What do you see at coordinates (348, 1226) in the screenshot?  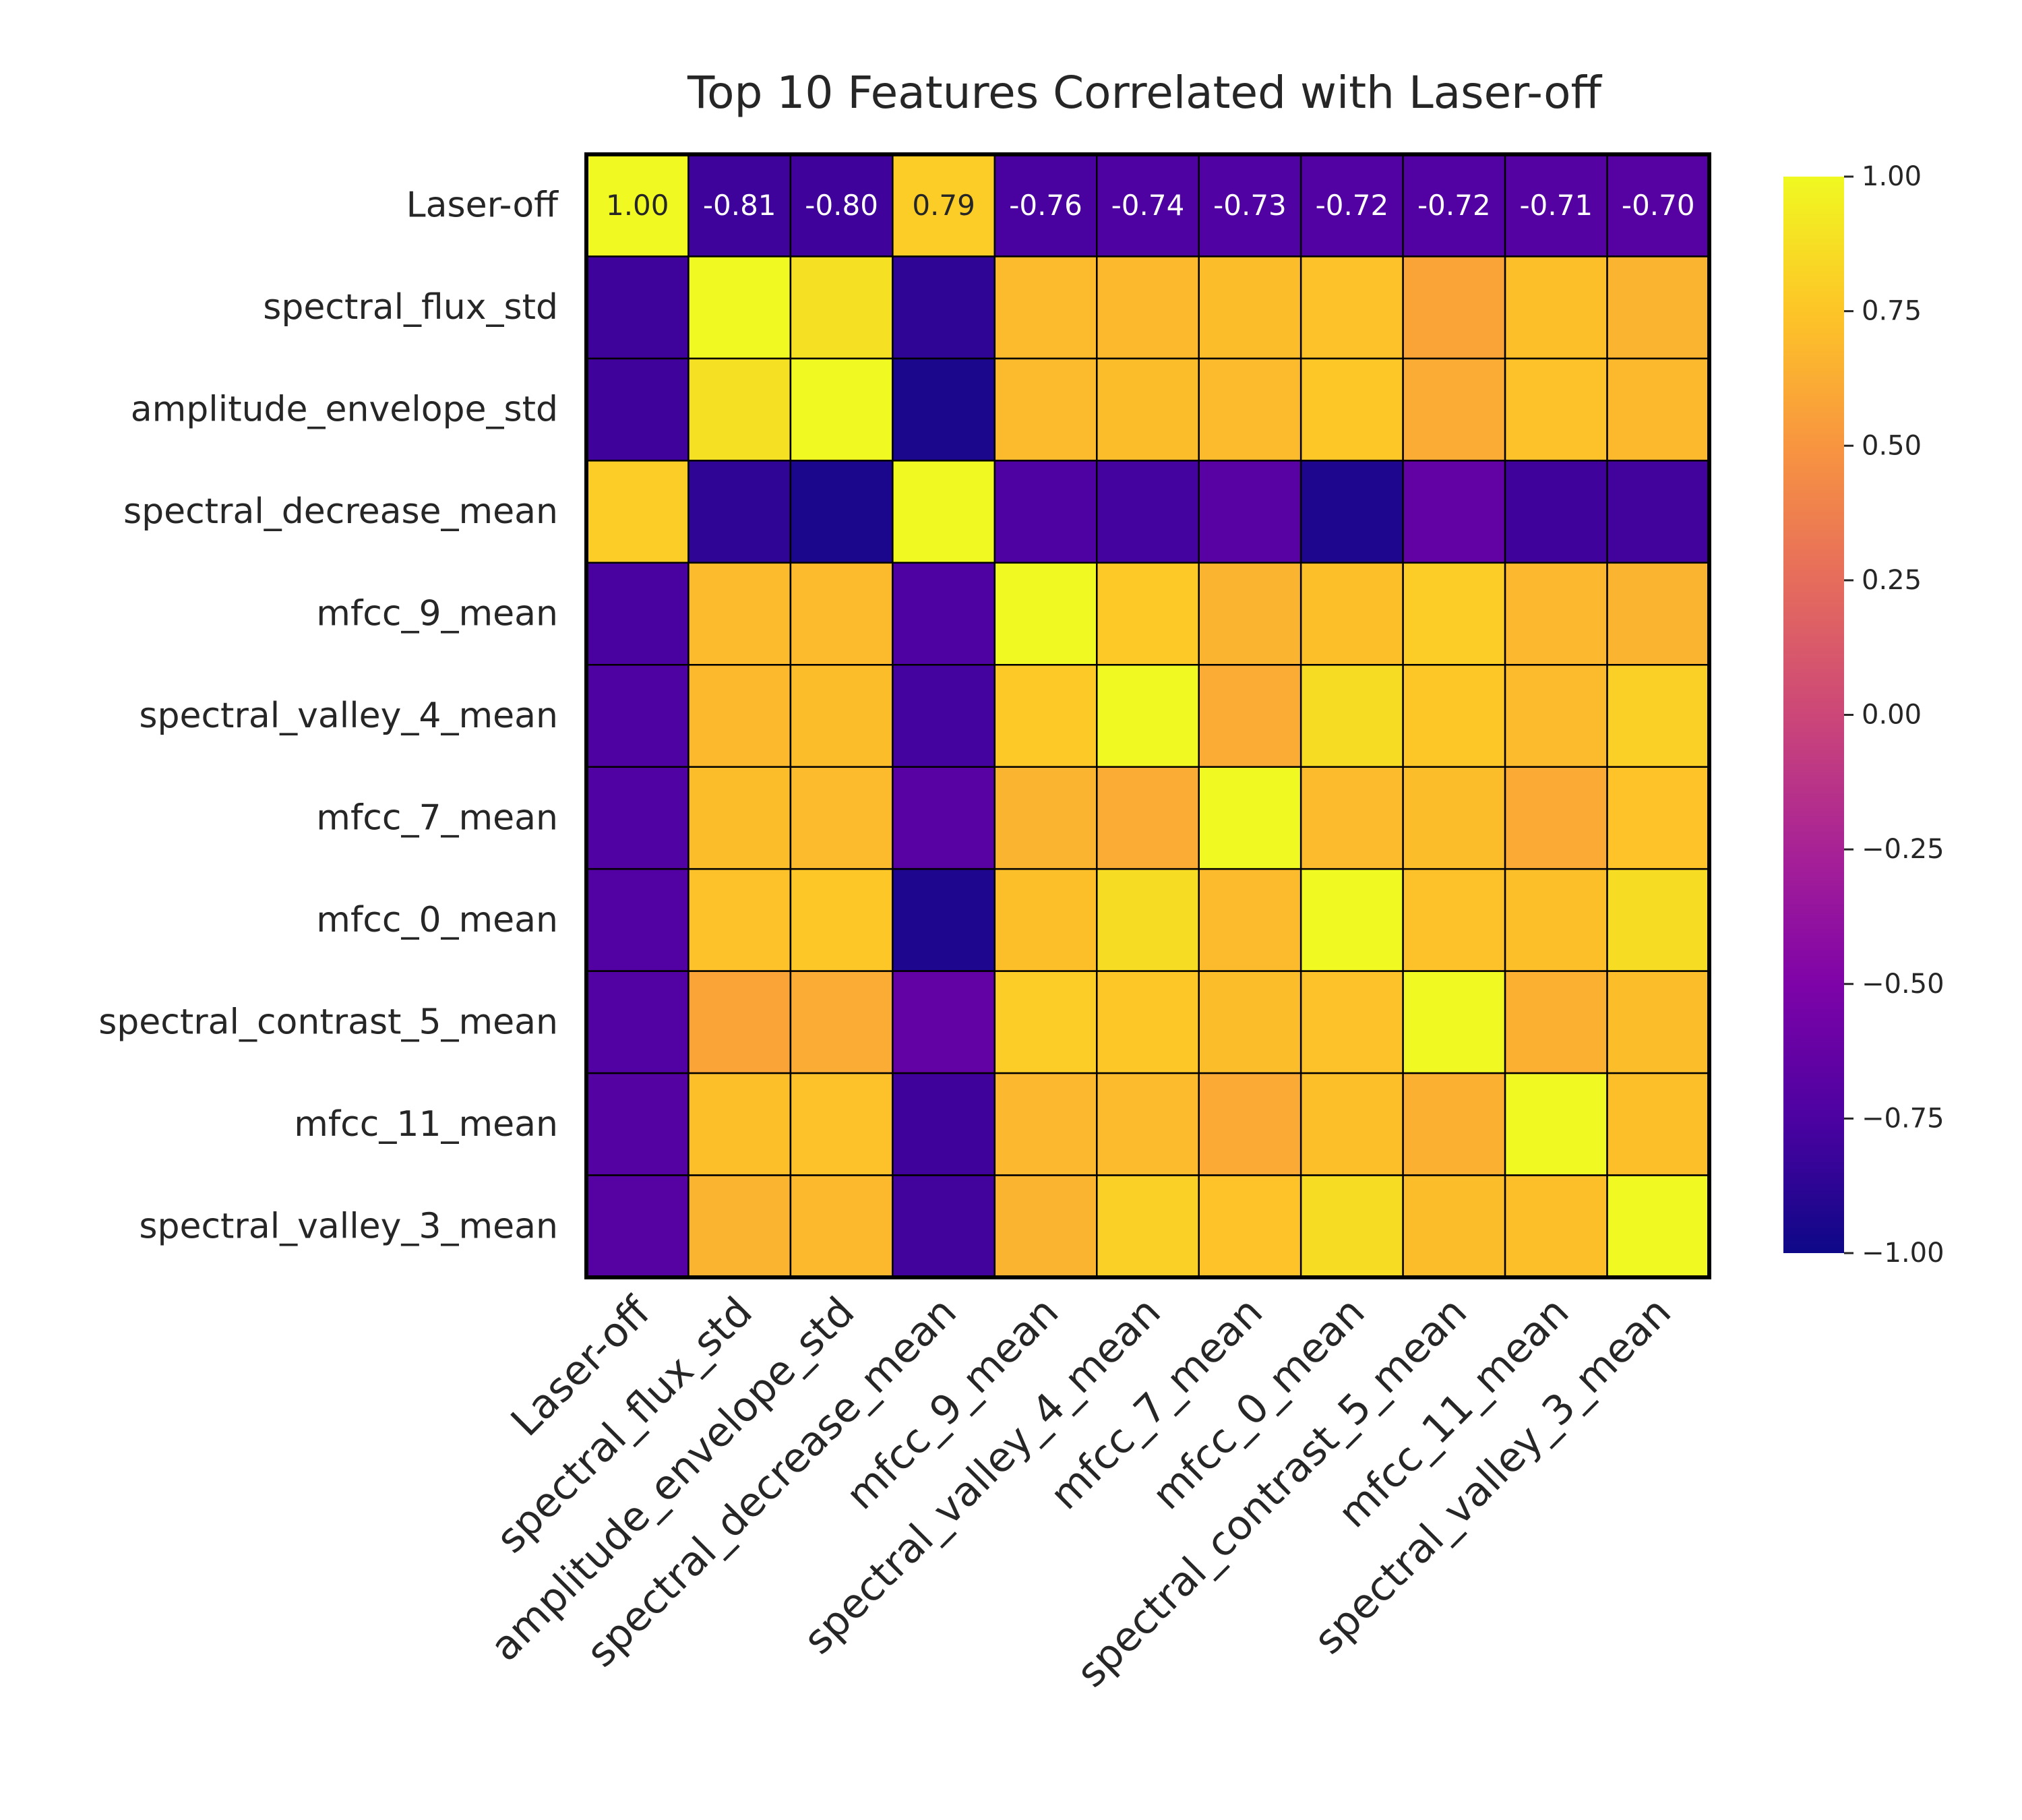 I see `y-tick-label: spectral_valley_3_mean` at bounding box center [348, 1226].